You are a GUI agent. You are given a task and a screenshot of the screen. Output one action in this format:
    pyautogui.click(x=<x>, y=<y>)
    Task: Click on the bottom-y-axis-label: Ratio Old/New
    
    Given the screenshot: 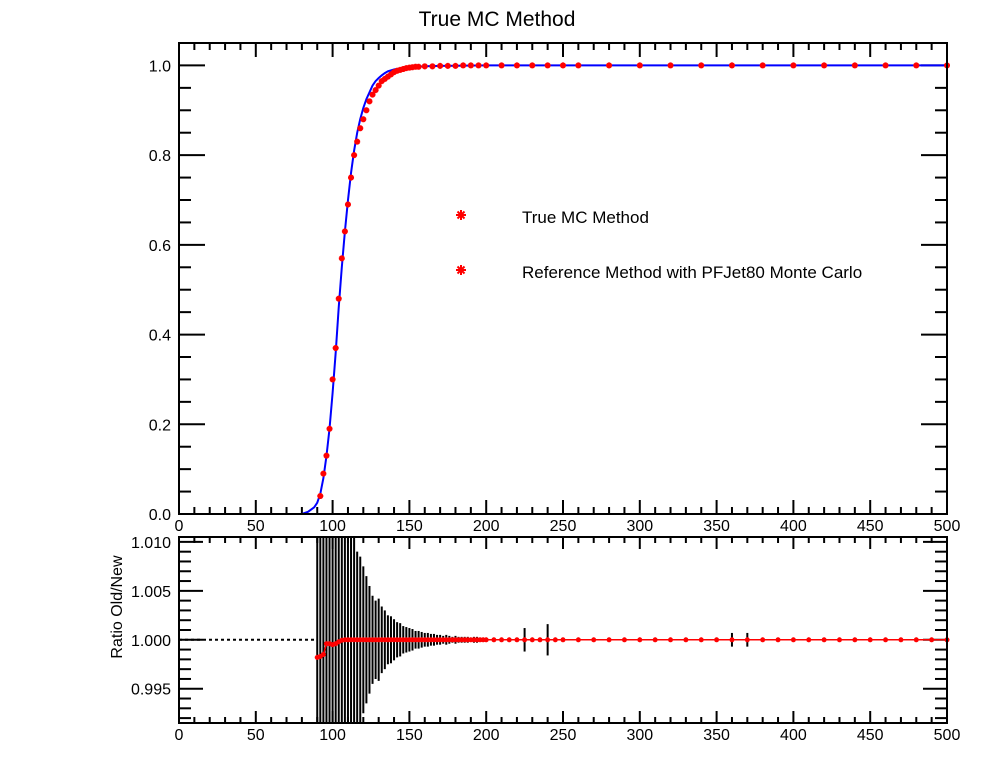 What is the action you would take?
    pyautogui.click(x=117, y=607)
    